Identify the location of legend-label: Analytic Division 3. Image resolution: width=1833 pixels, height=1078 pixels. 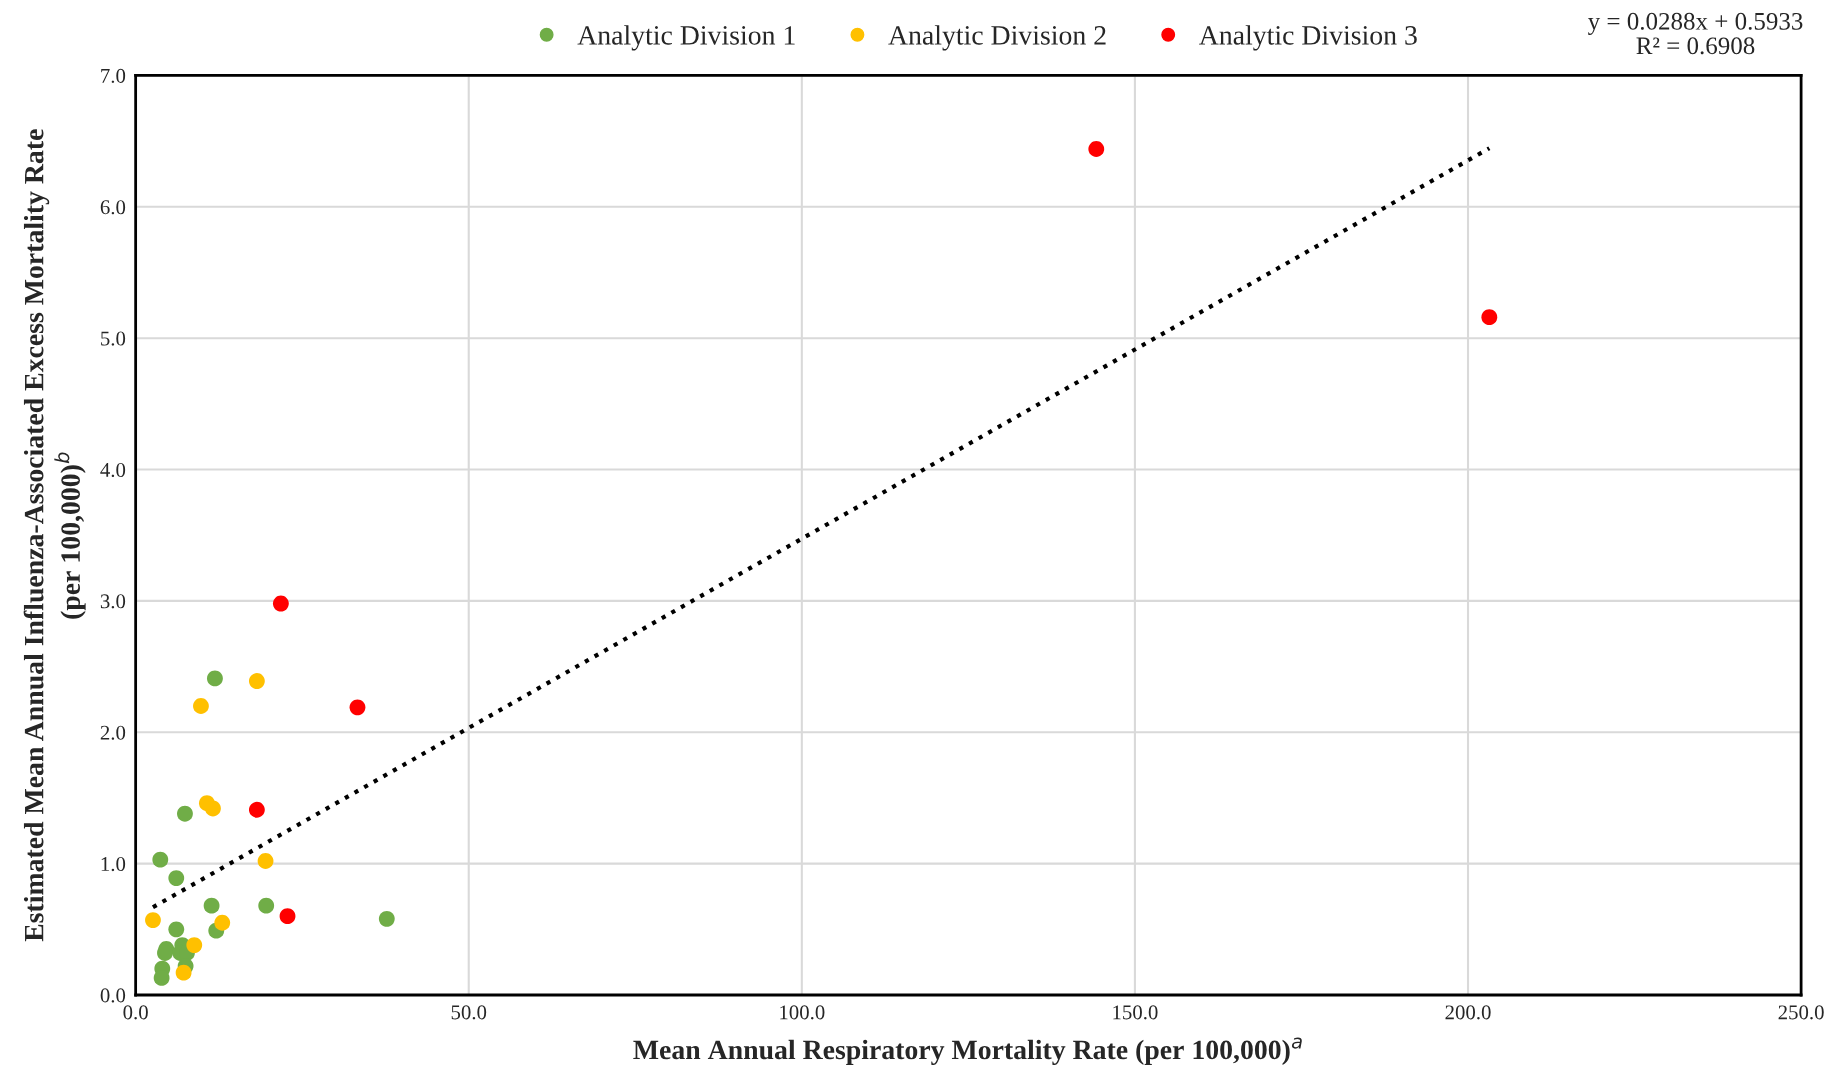
(1308, 38).